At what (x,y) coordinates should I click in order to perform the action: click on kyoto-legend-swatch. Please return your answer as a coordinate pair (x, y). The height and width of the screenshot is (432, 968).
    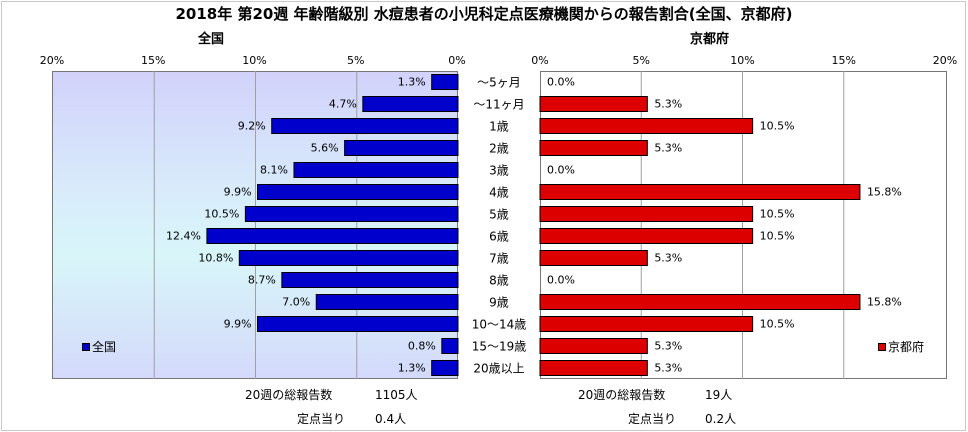
    Looking at the image, I should click on (882, 346).